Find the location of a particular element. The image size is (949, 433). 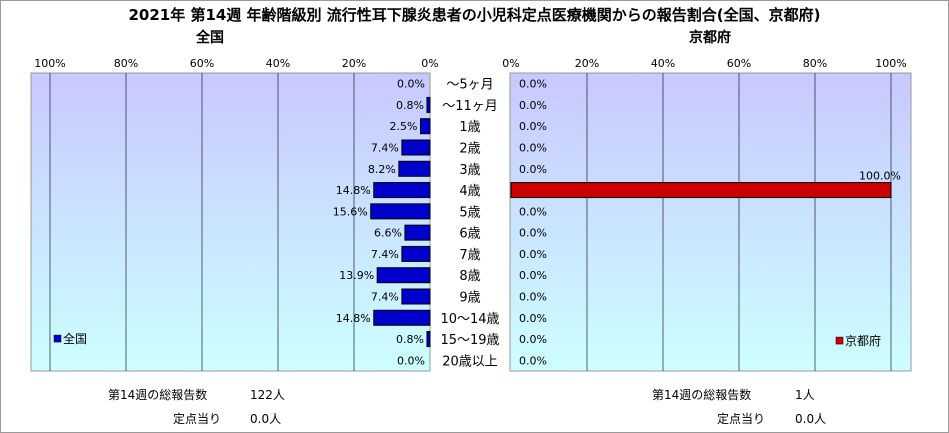

category-label: 6歳 is located at coordinates (469, 234).